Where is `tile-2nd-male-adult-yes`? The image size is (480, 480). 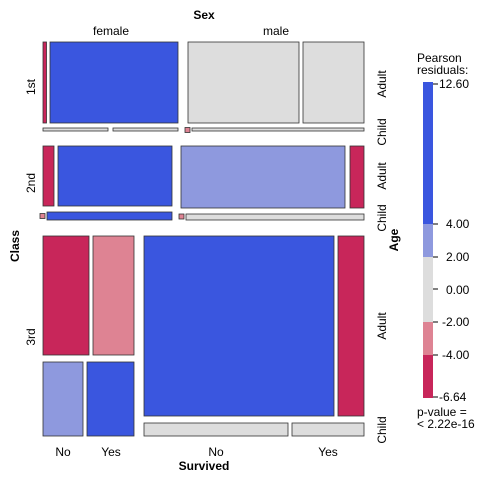
tile-2nd-male-adult-yes is located at coordinates (357, 177).